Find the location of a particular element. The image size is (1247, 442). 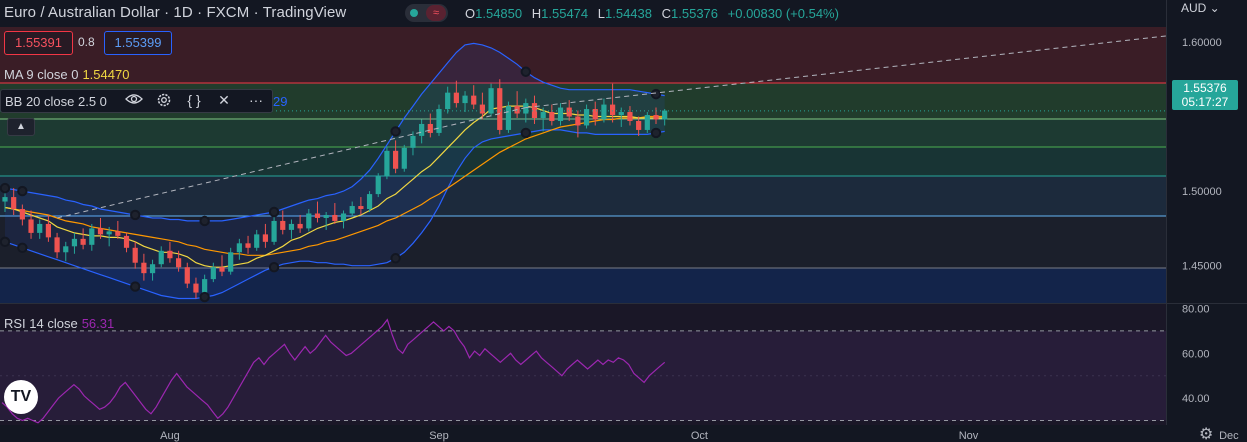

spread-value: 0.8 is located at coordinates (86, 42).